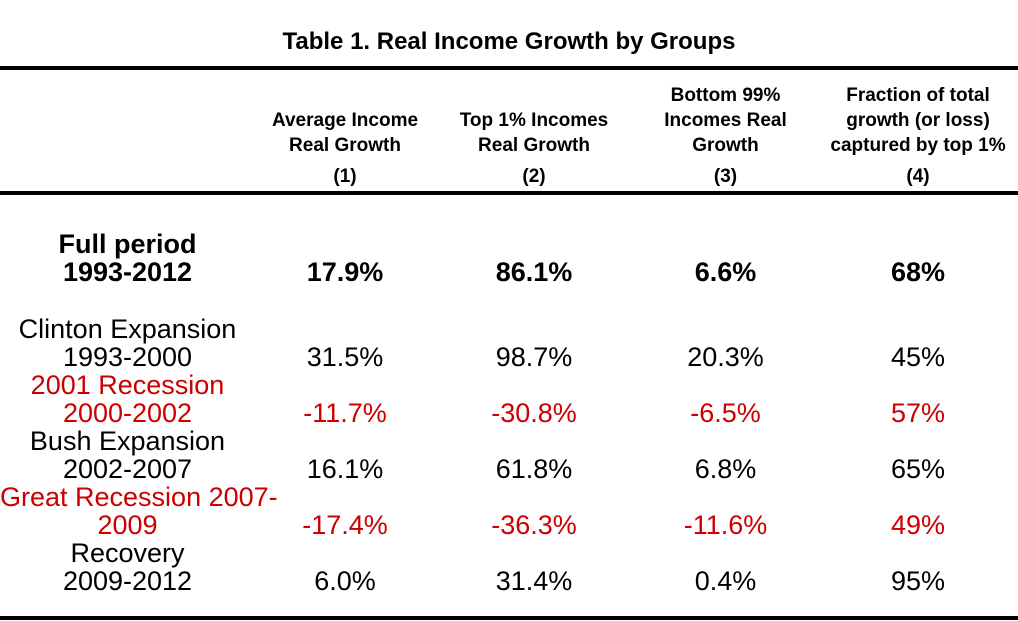  What do you see at coordinates (345, 469) in the screenshot?
I see `value-avg-growth: 16.1%` at bounding box center [345, 469].